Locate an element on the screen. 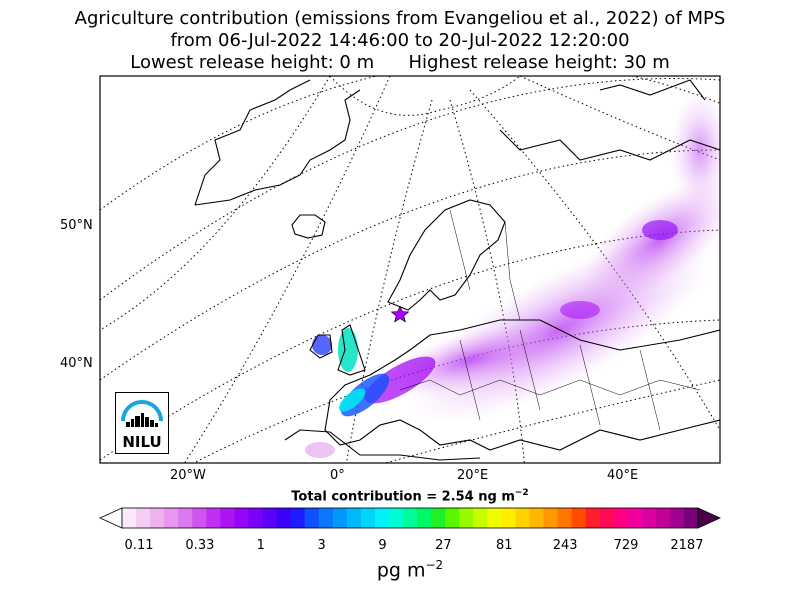 Image resolution: width=800 pixels, height=600 pixels. lon-label: 0° is located at coordinates (337, 475).